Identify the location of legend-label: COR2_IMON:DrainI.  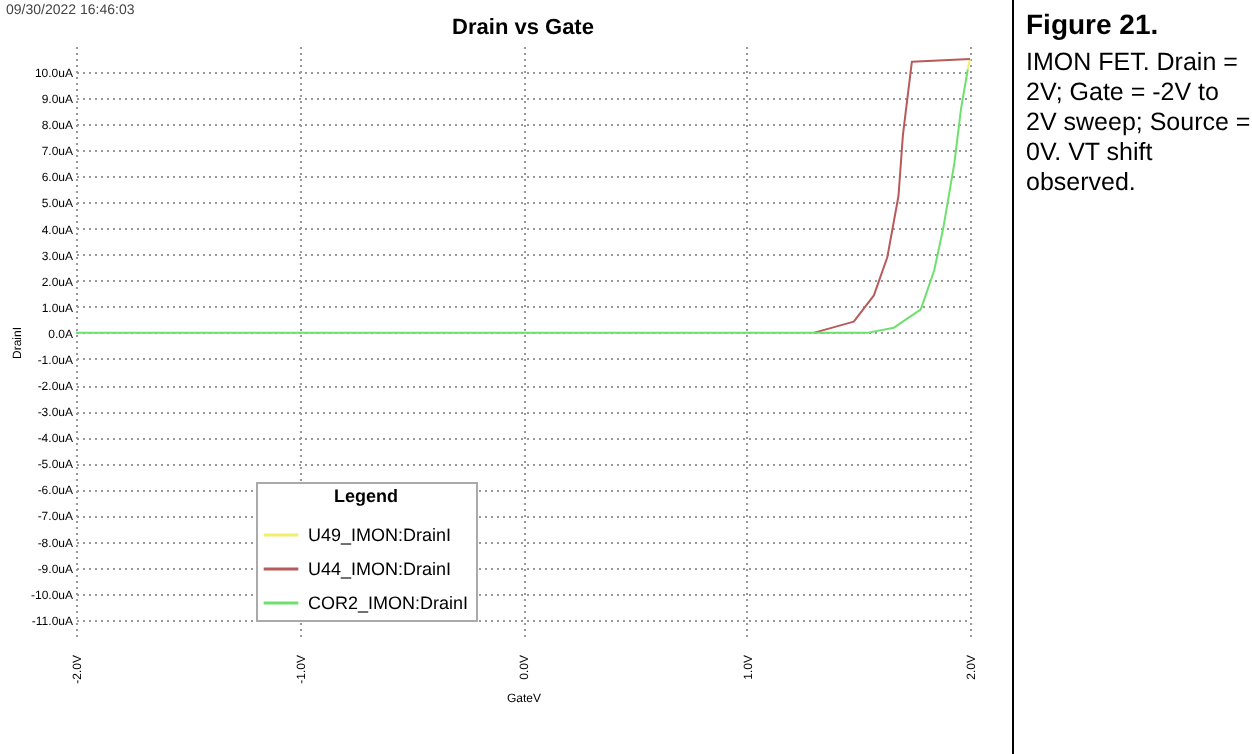
(388, 603).